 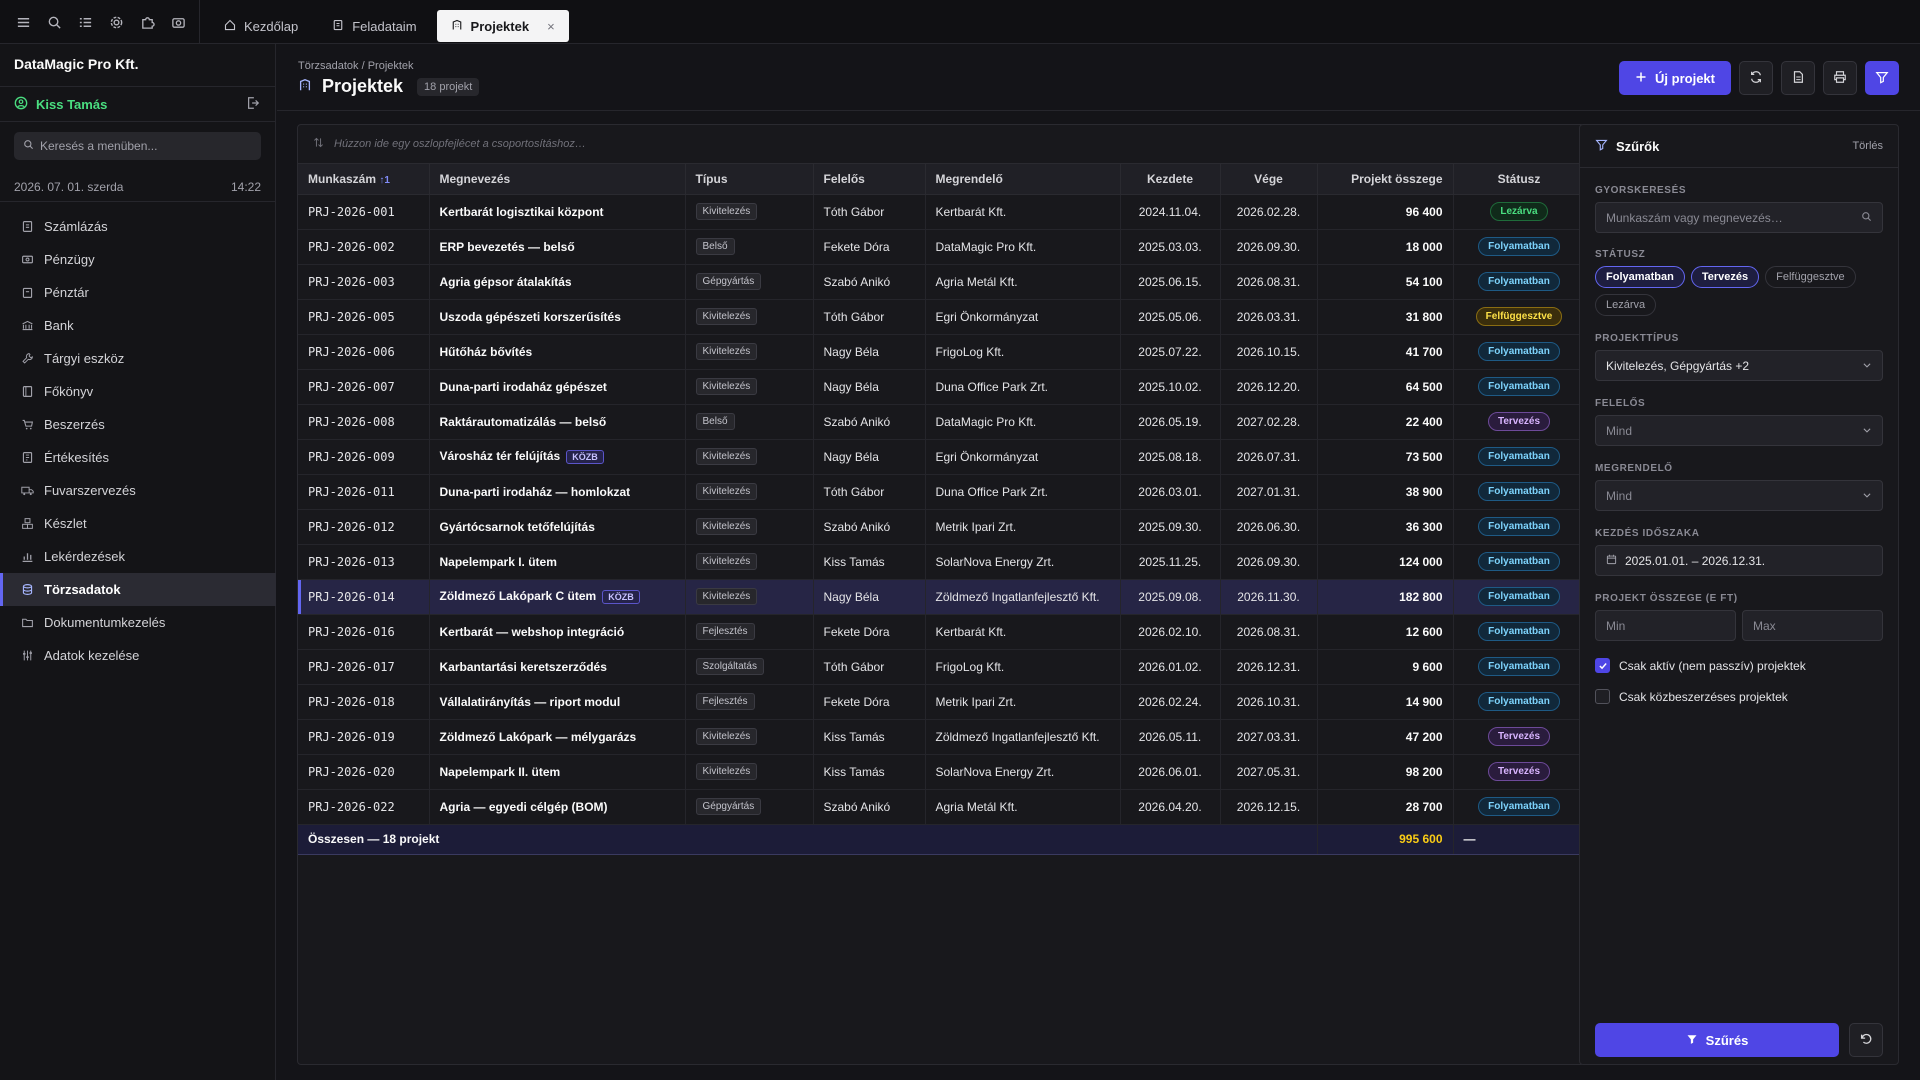 I want to click on sidebar-item-torzsadatok: Törzsadatok, so click(x=138, y=589).